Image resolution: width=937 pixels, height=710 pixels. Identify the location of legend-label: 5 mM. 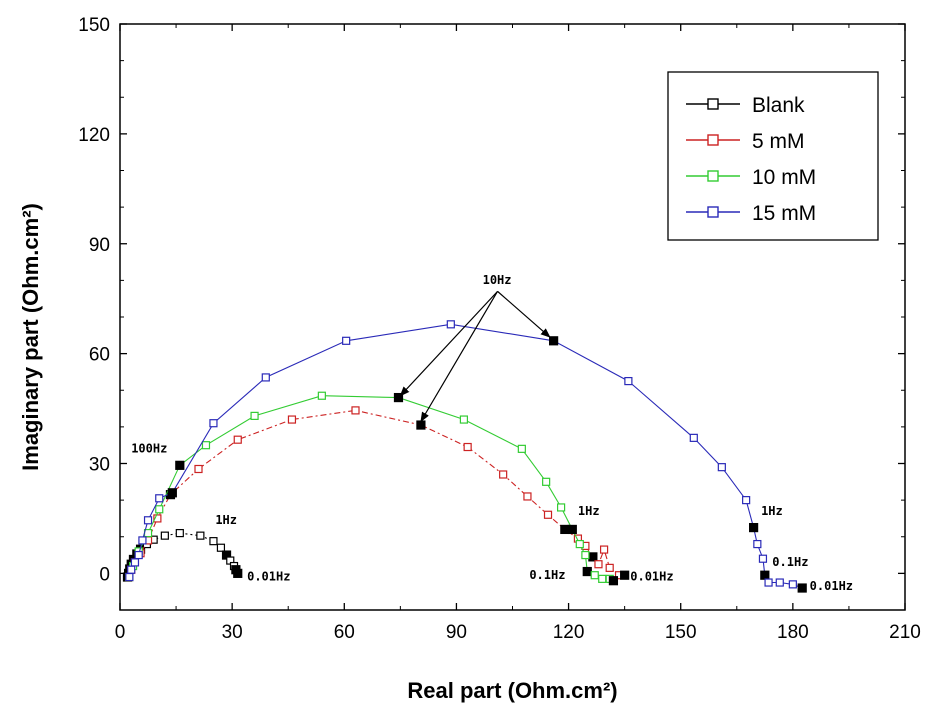
(778, 141).